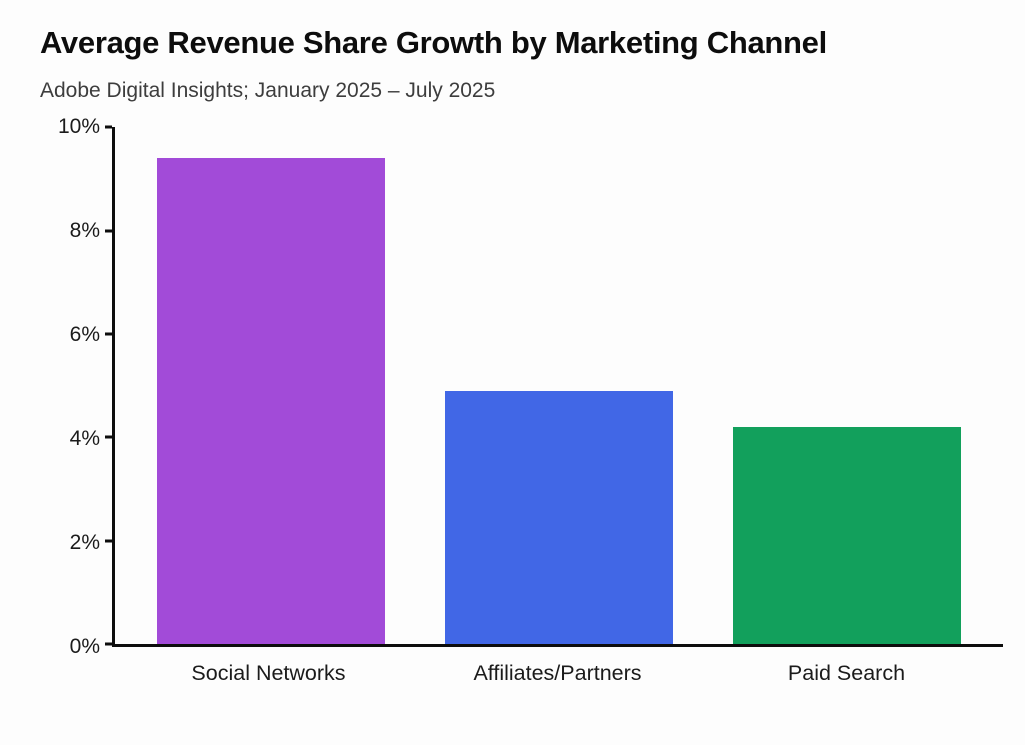 The height and width of the screenshot is (745, 1025). I want to click on y-tick-label-2: 2%, so click(84, 543).